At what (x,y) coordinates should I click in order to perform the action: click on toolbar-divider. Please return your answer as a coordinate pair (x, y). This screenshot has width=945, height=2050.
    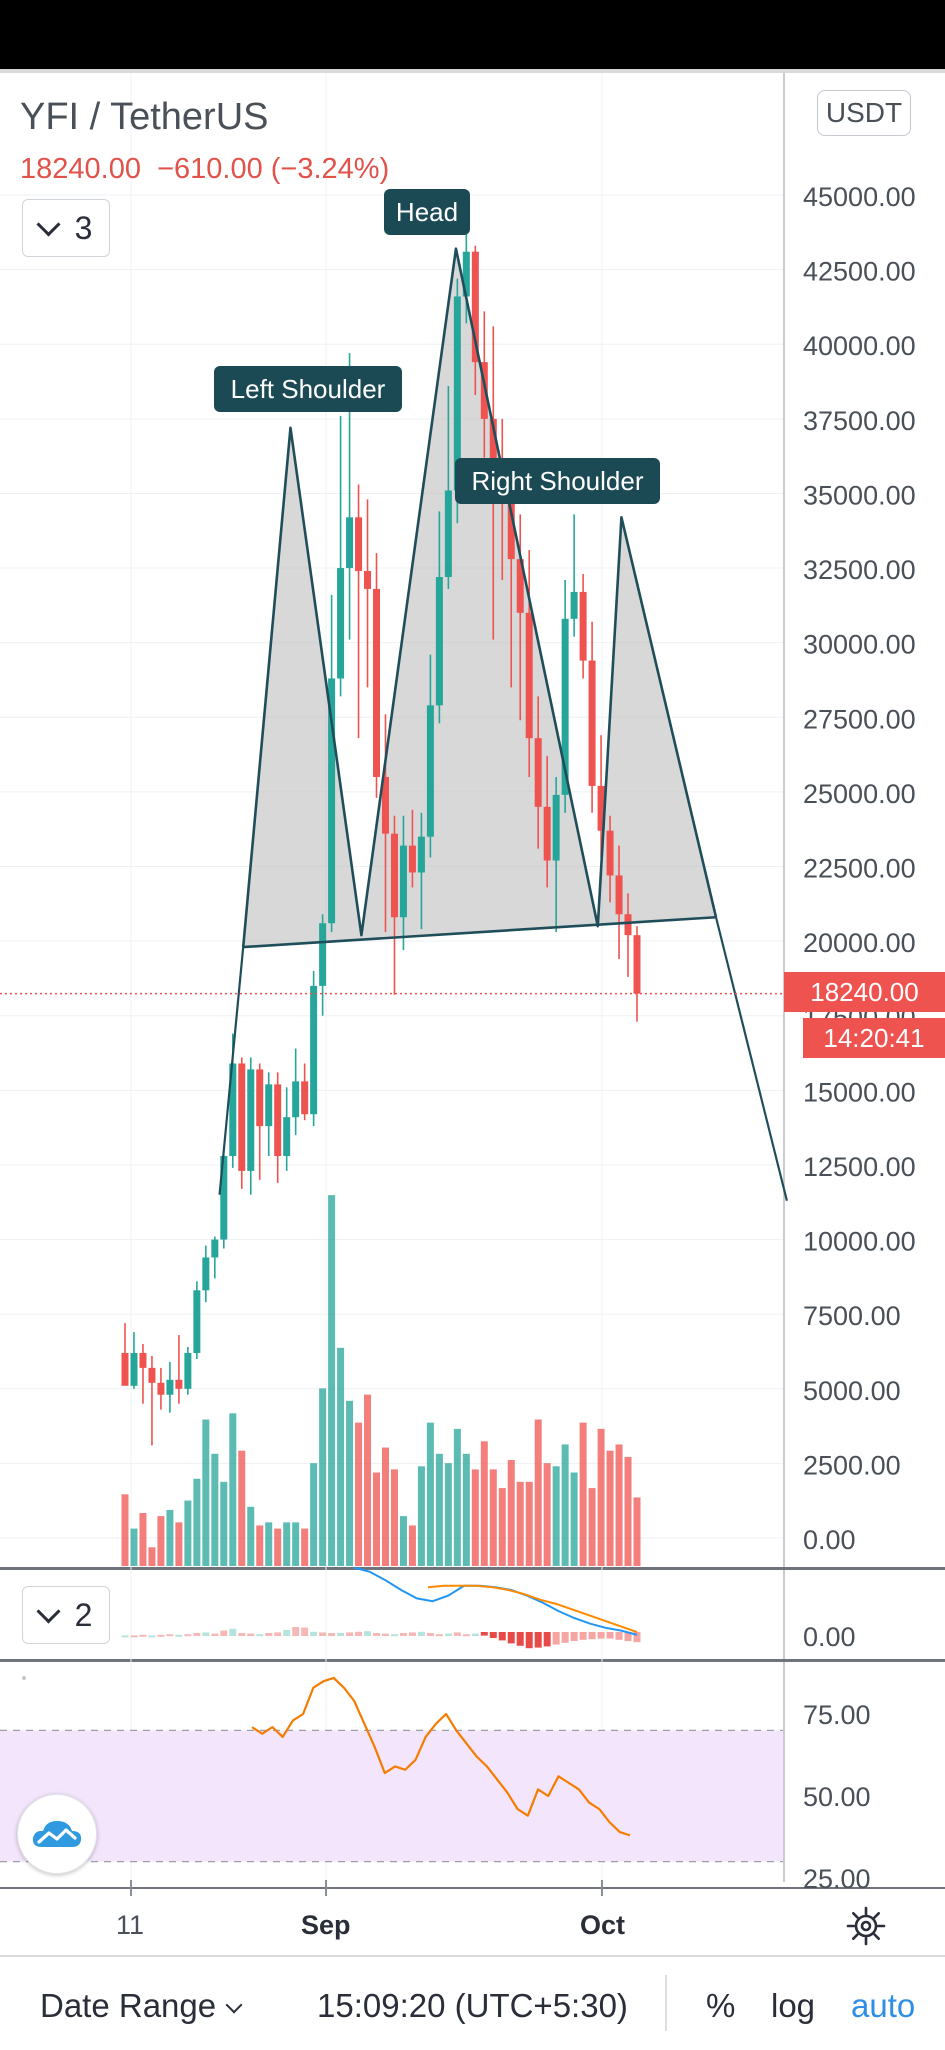
    Looking at the image, I should click on (666, 2003).